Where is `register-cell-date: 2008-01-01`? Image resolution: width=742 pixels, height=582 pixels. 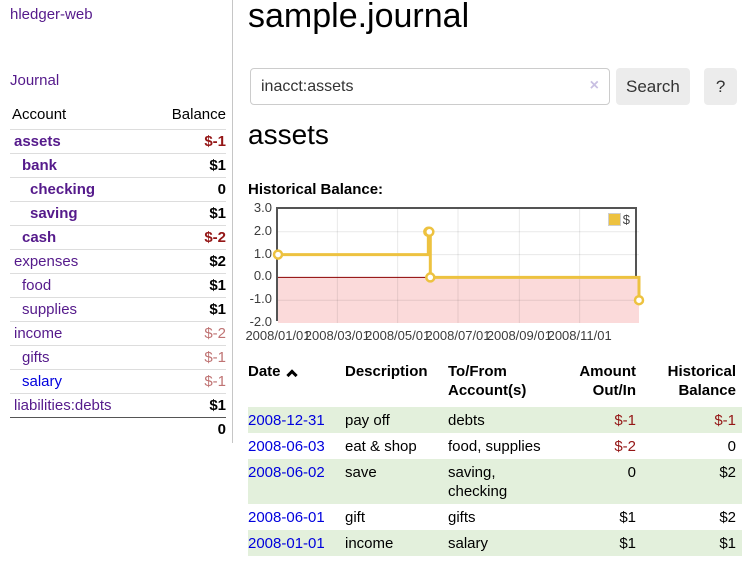
register-cell-date: 2008-01-01 is located at coordinates (296, 543).